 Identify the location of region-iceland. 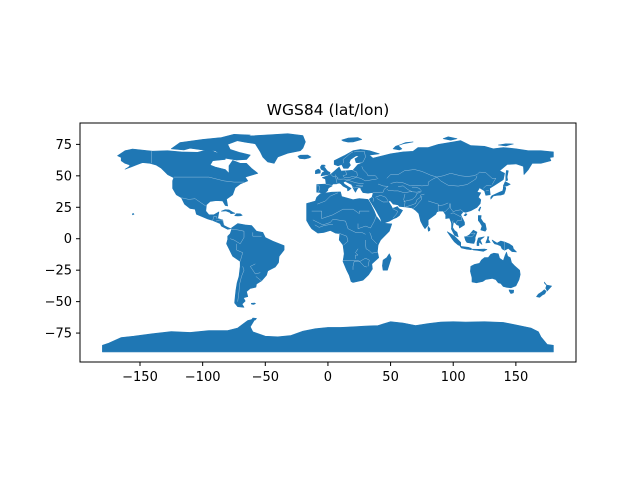
(304, 157).